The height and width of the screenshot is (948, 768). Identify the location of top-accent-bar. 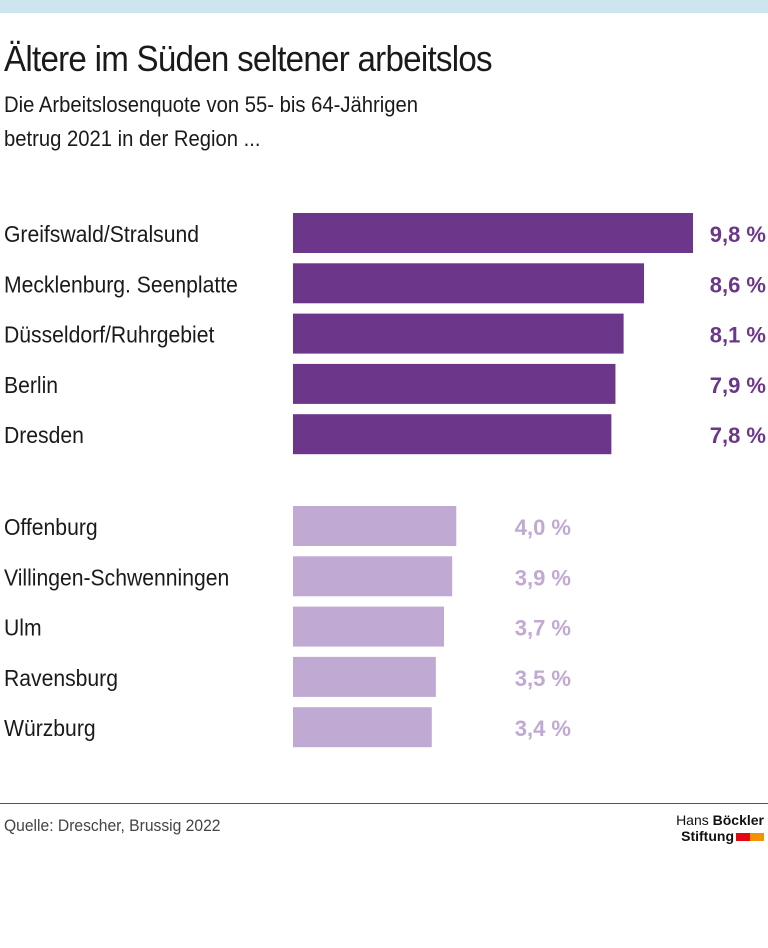
(384, 6).